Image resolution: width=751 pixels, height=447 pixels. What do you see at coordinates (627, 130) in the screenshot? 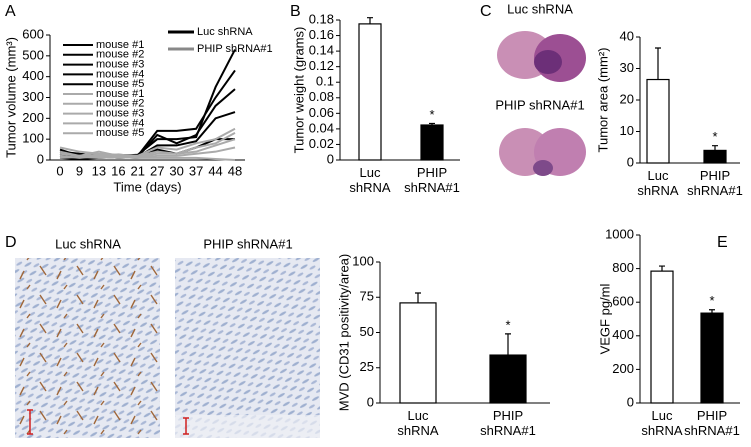
I see `y-tick-label: 10` at bounding box center [627, 130].